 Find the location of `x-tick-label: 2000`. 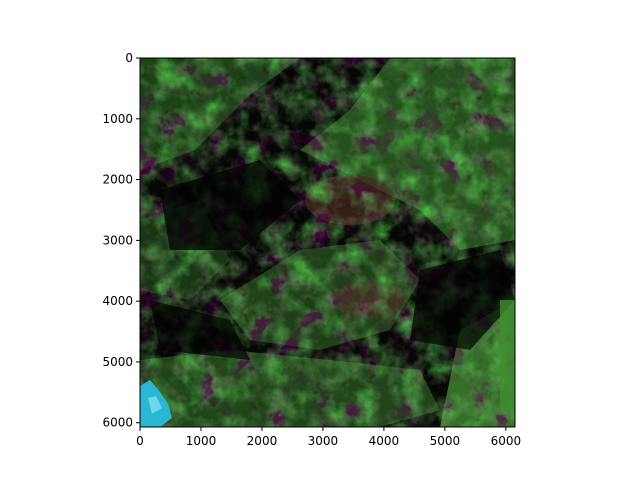

x-tick-label: 2000 is located at coordinates (262, 441).